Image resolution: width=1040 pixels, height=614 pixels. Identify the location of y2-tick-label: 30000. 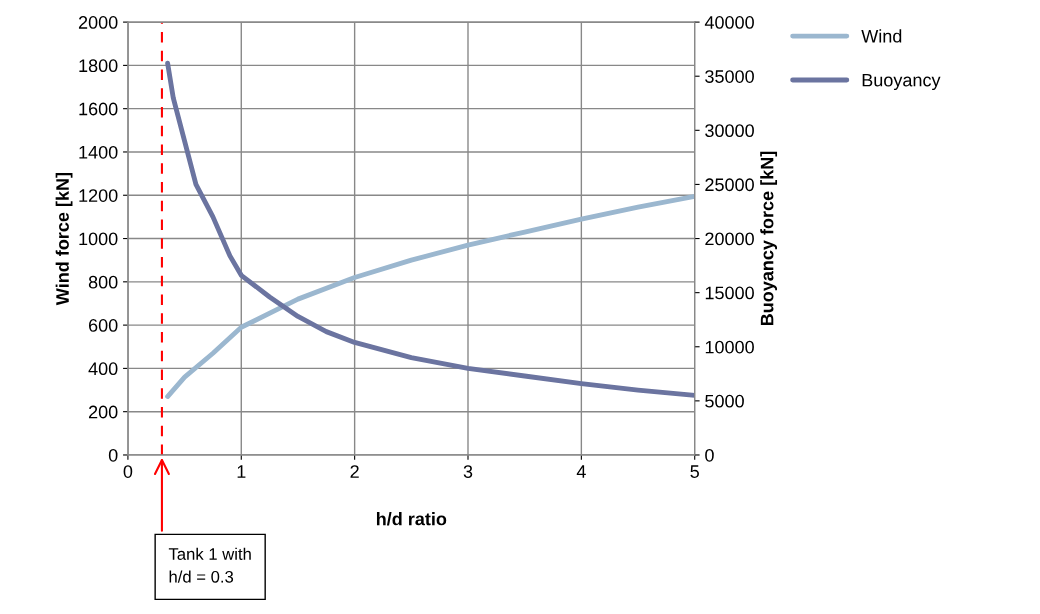
(729, 131).